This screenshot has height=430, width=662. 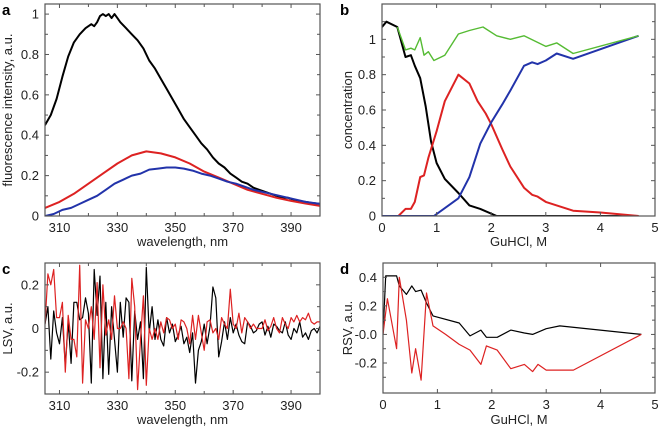 What do you see at coordinates (6, 269) in the screenshot?
I see `panel-letter: c` at bounding box center [6, 269].